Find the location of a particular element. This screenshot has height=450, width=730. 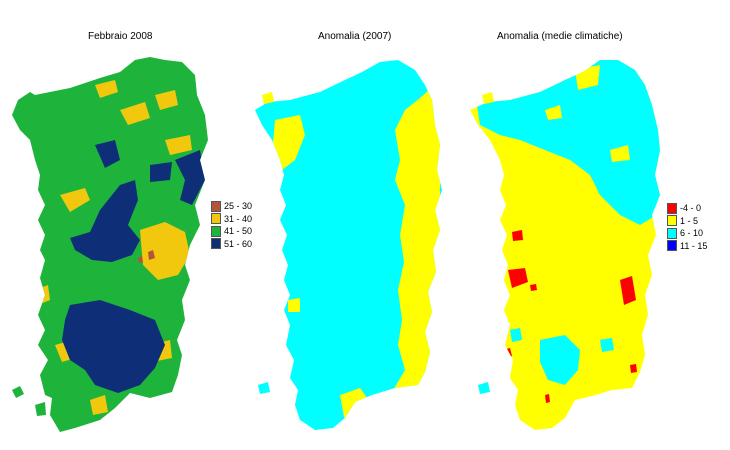

legend-item: -4 - 0 is located at coordinates (687, 208).